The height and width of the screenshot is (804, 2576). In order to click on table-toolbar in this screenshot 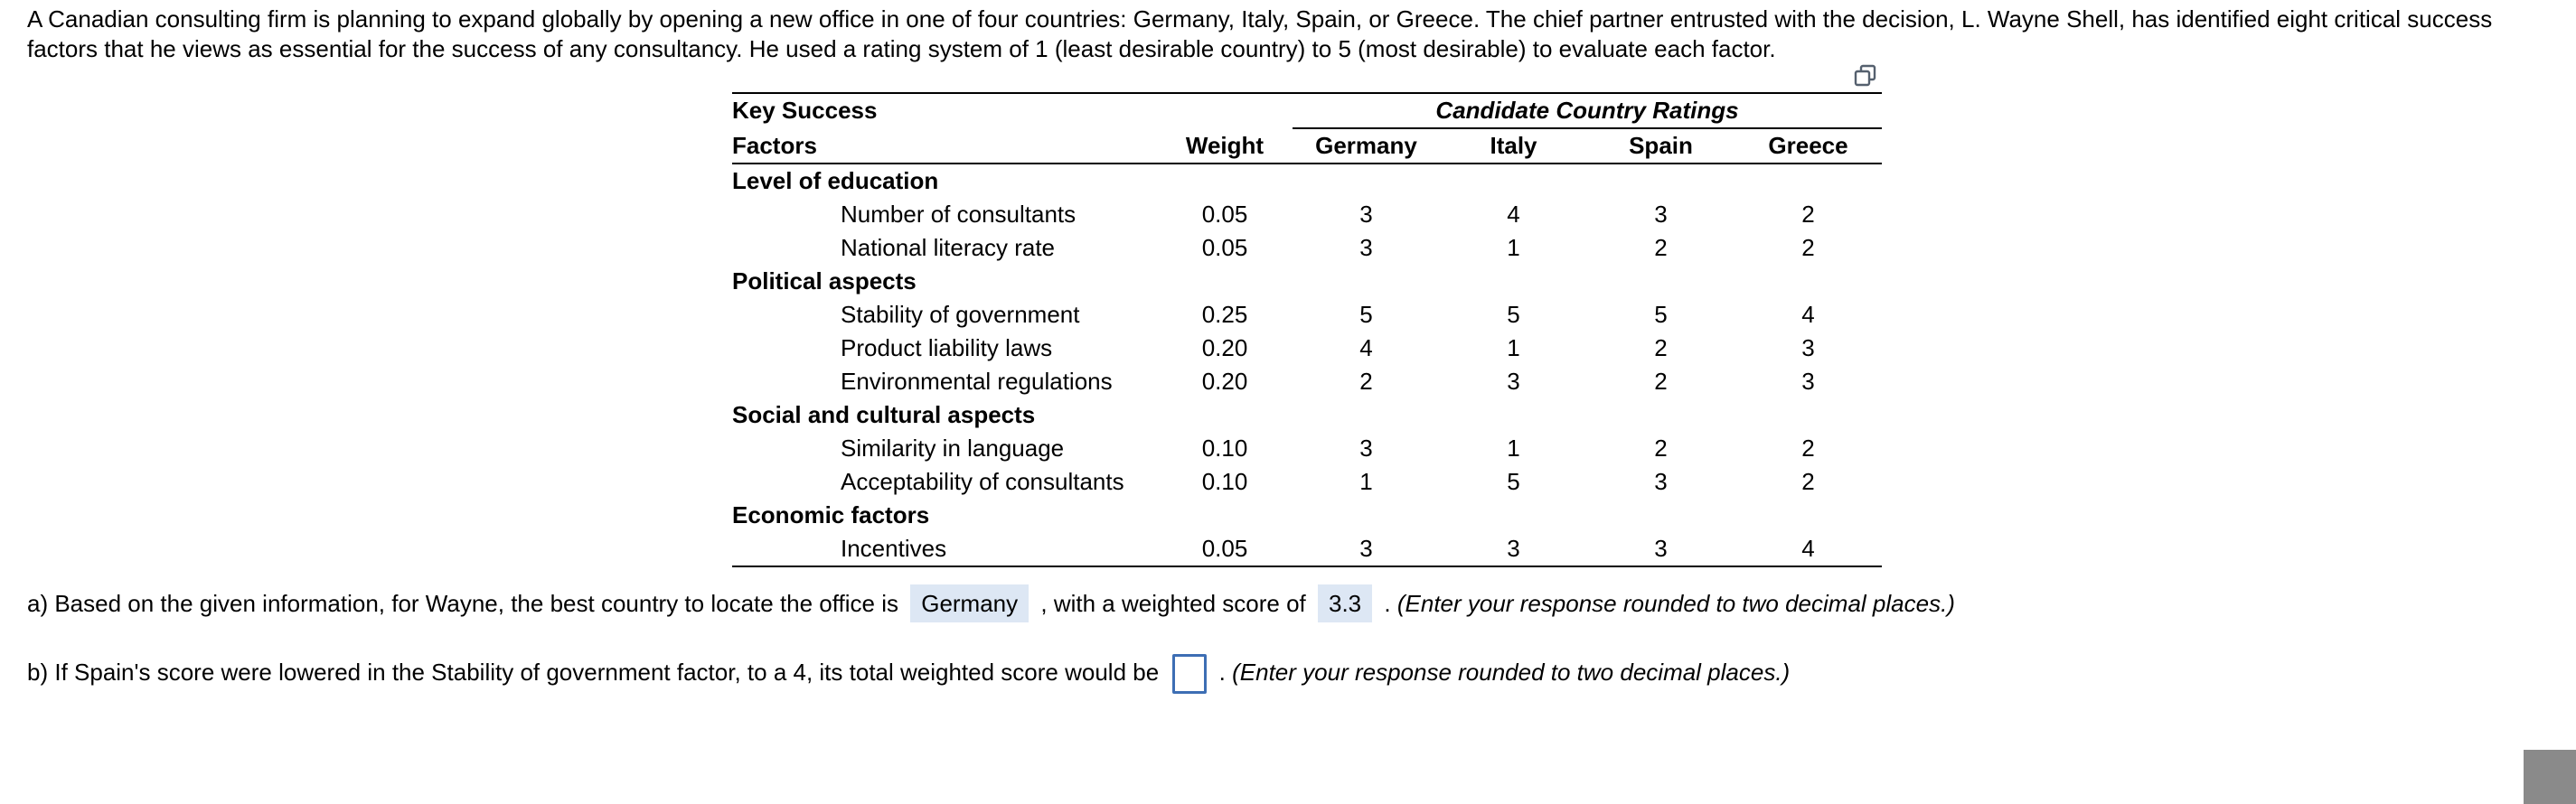, I will do `click(1307, 77)`.